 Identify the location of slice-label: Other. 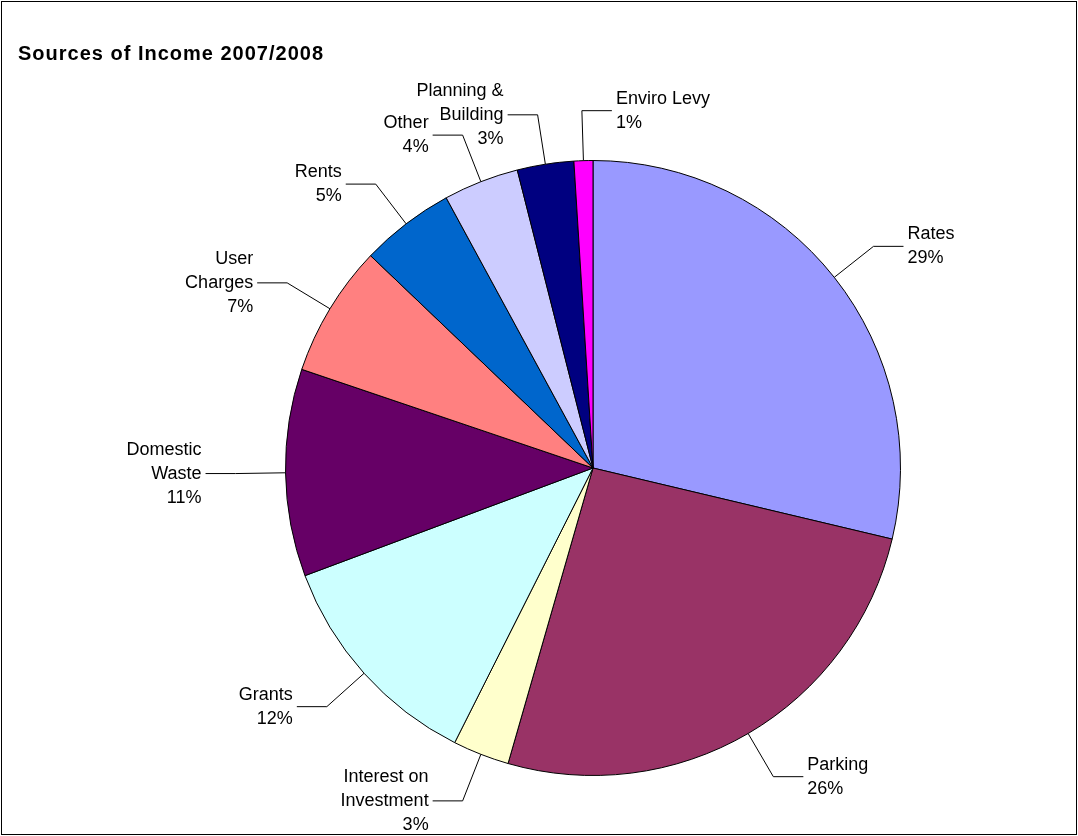
(406, 122).